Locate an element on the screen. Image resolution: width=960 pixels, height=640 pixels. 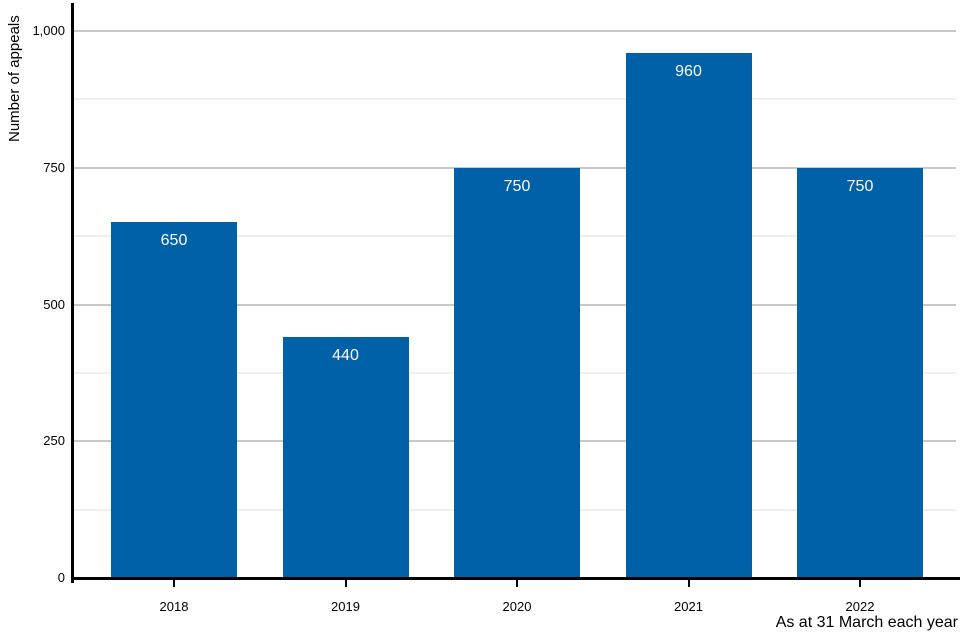
x-tick-label-2020: 2020 is located at coordinates (517, 606).